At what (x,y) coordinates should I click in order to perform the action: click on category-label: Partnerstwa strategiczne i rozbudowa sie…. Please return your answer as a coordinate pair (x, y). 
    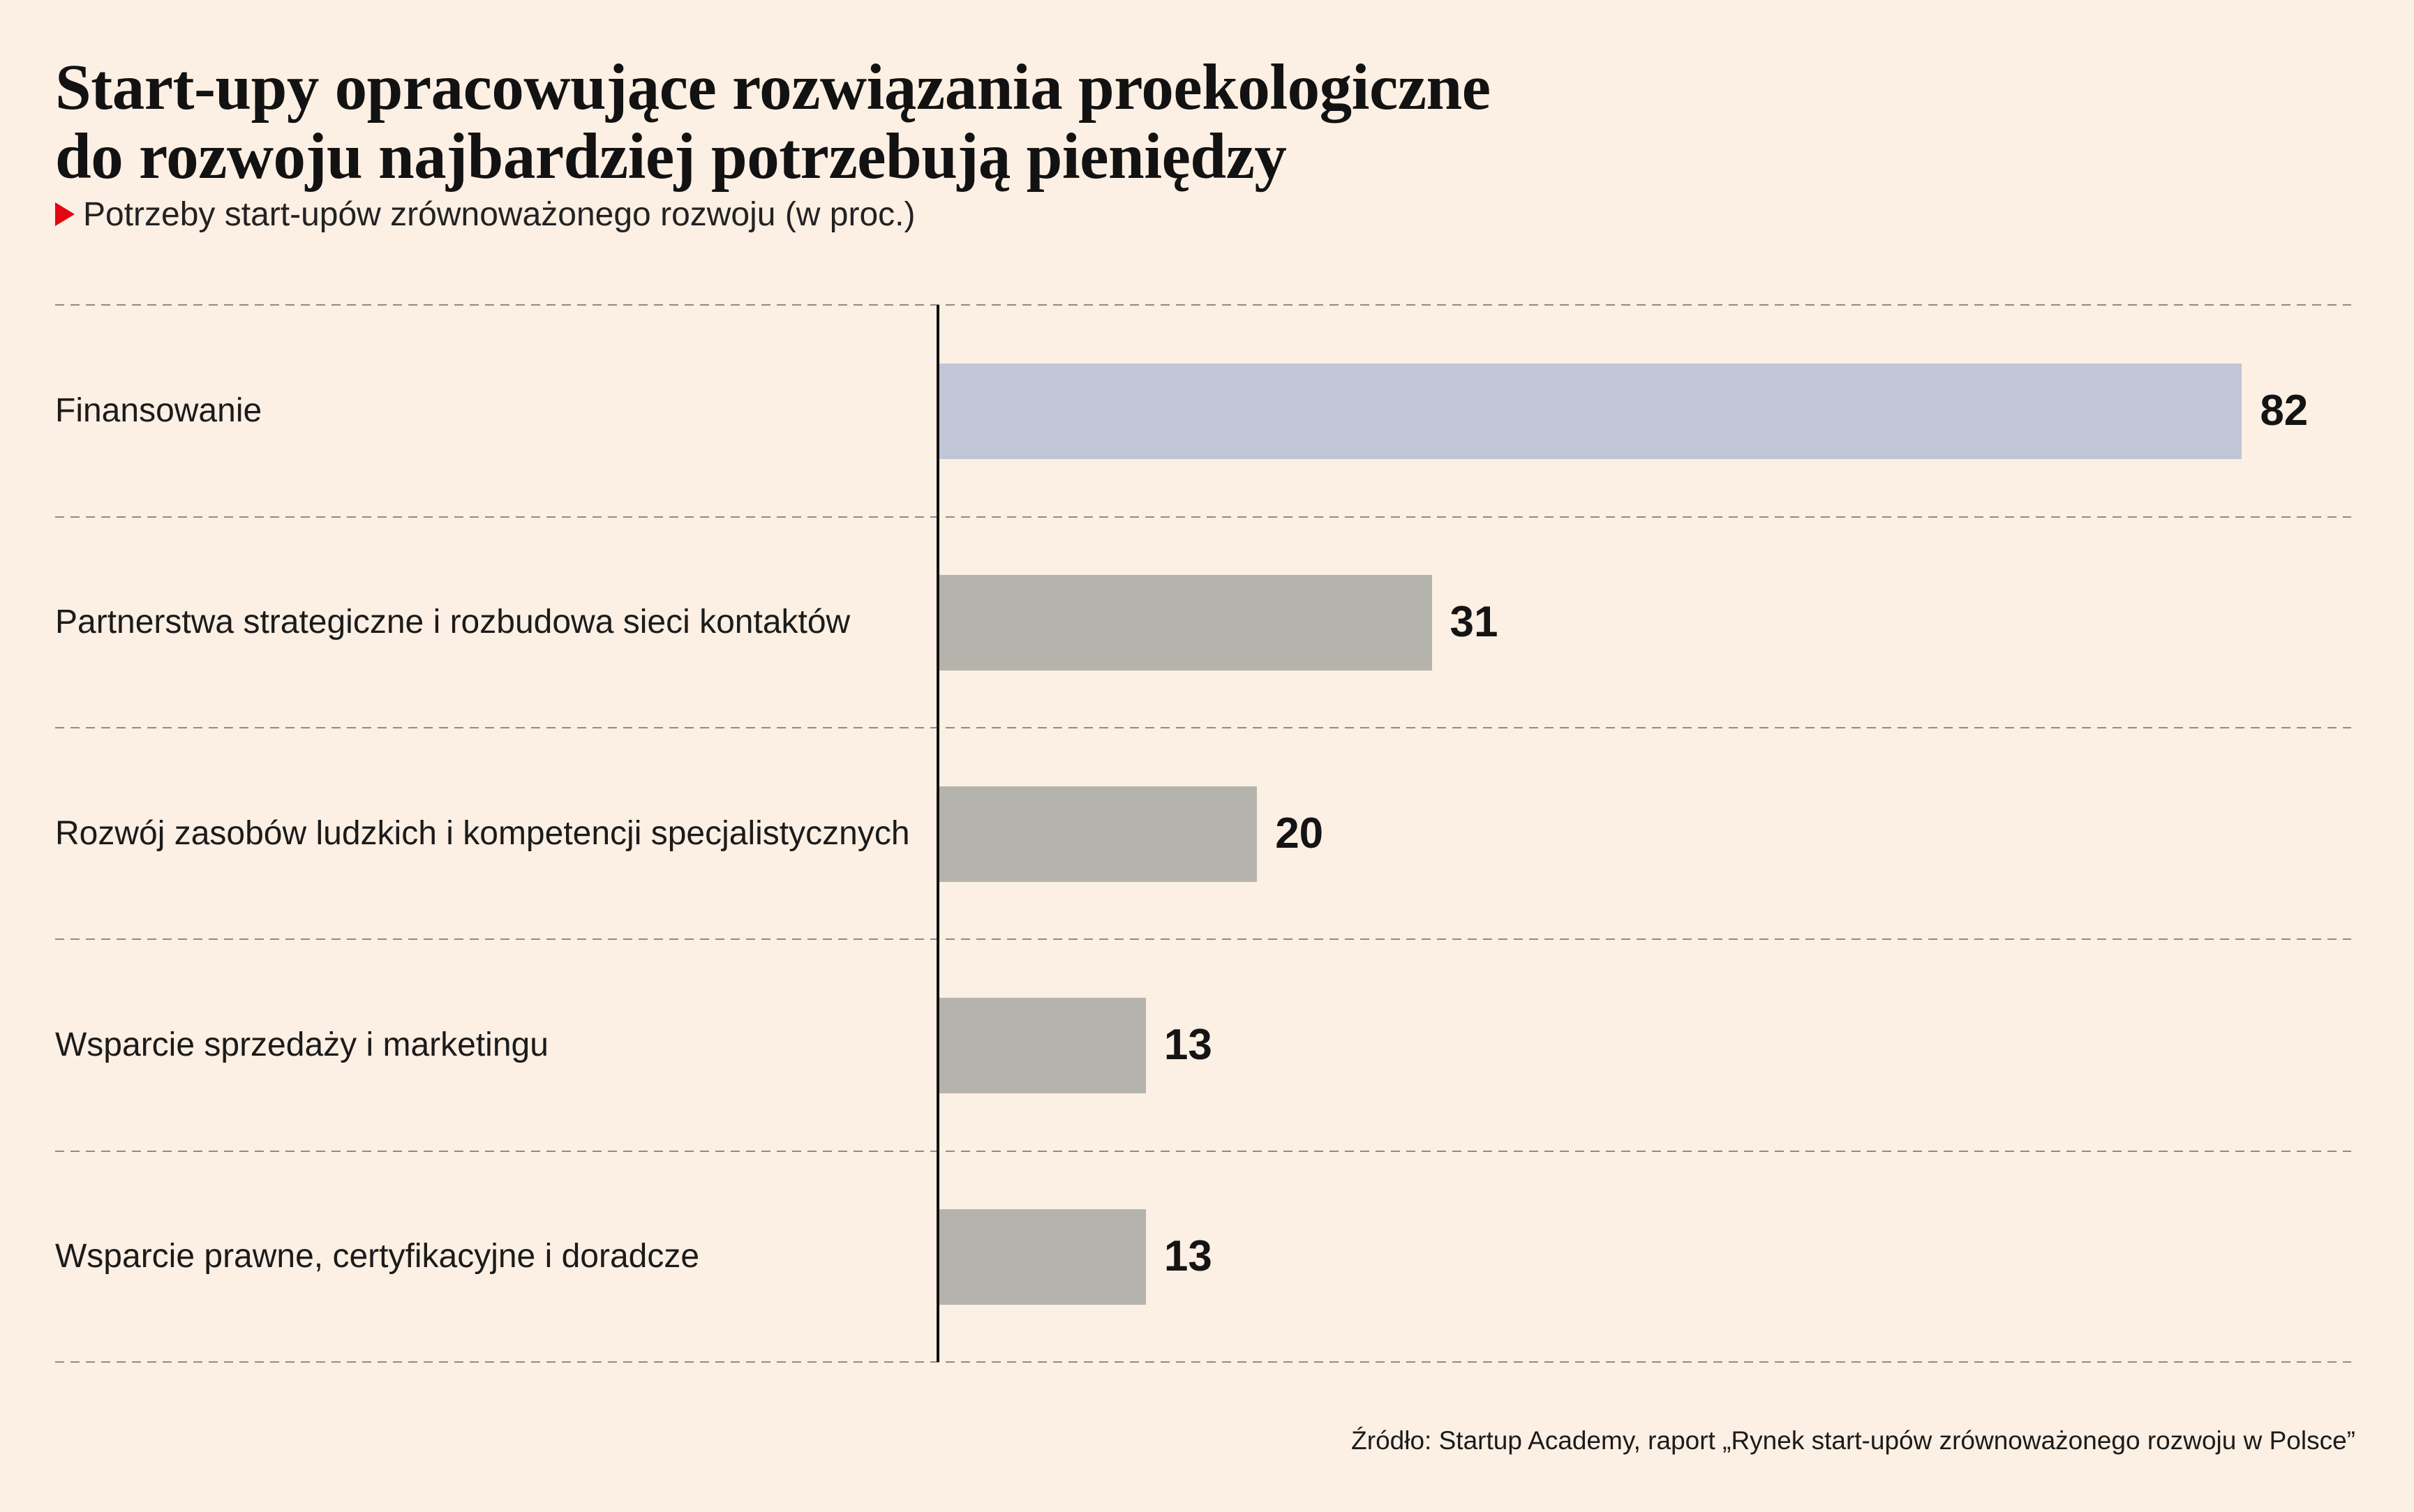
    Looking at the image, I should click on (453, 622).